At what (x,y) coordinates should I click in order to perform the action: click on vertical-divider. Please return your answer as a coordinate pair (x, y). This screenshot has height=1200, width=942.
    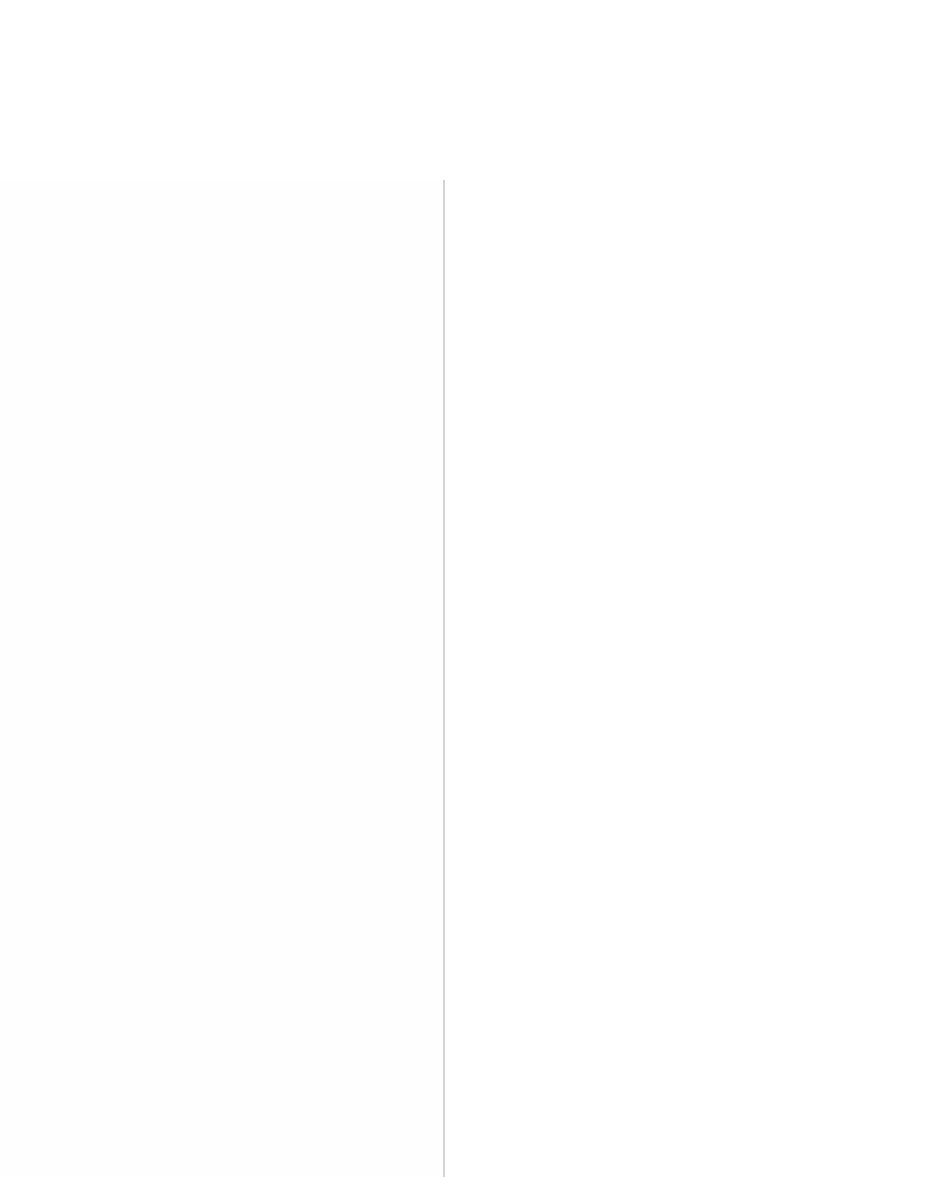
    Looking at the image, I should click on (444, 678).